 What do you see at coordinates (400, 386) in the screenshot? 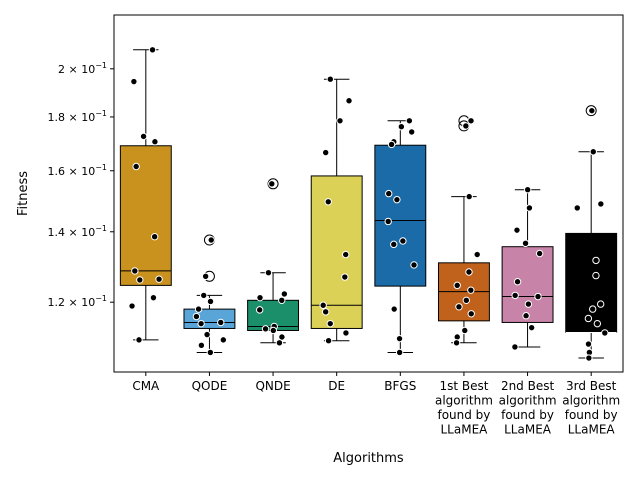
I see `x-tick-label: BFGS` at bounding box center [400, 386].